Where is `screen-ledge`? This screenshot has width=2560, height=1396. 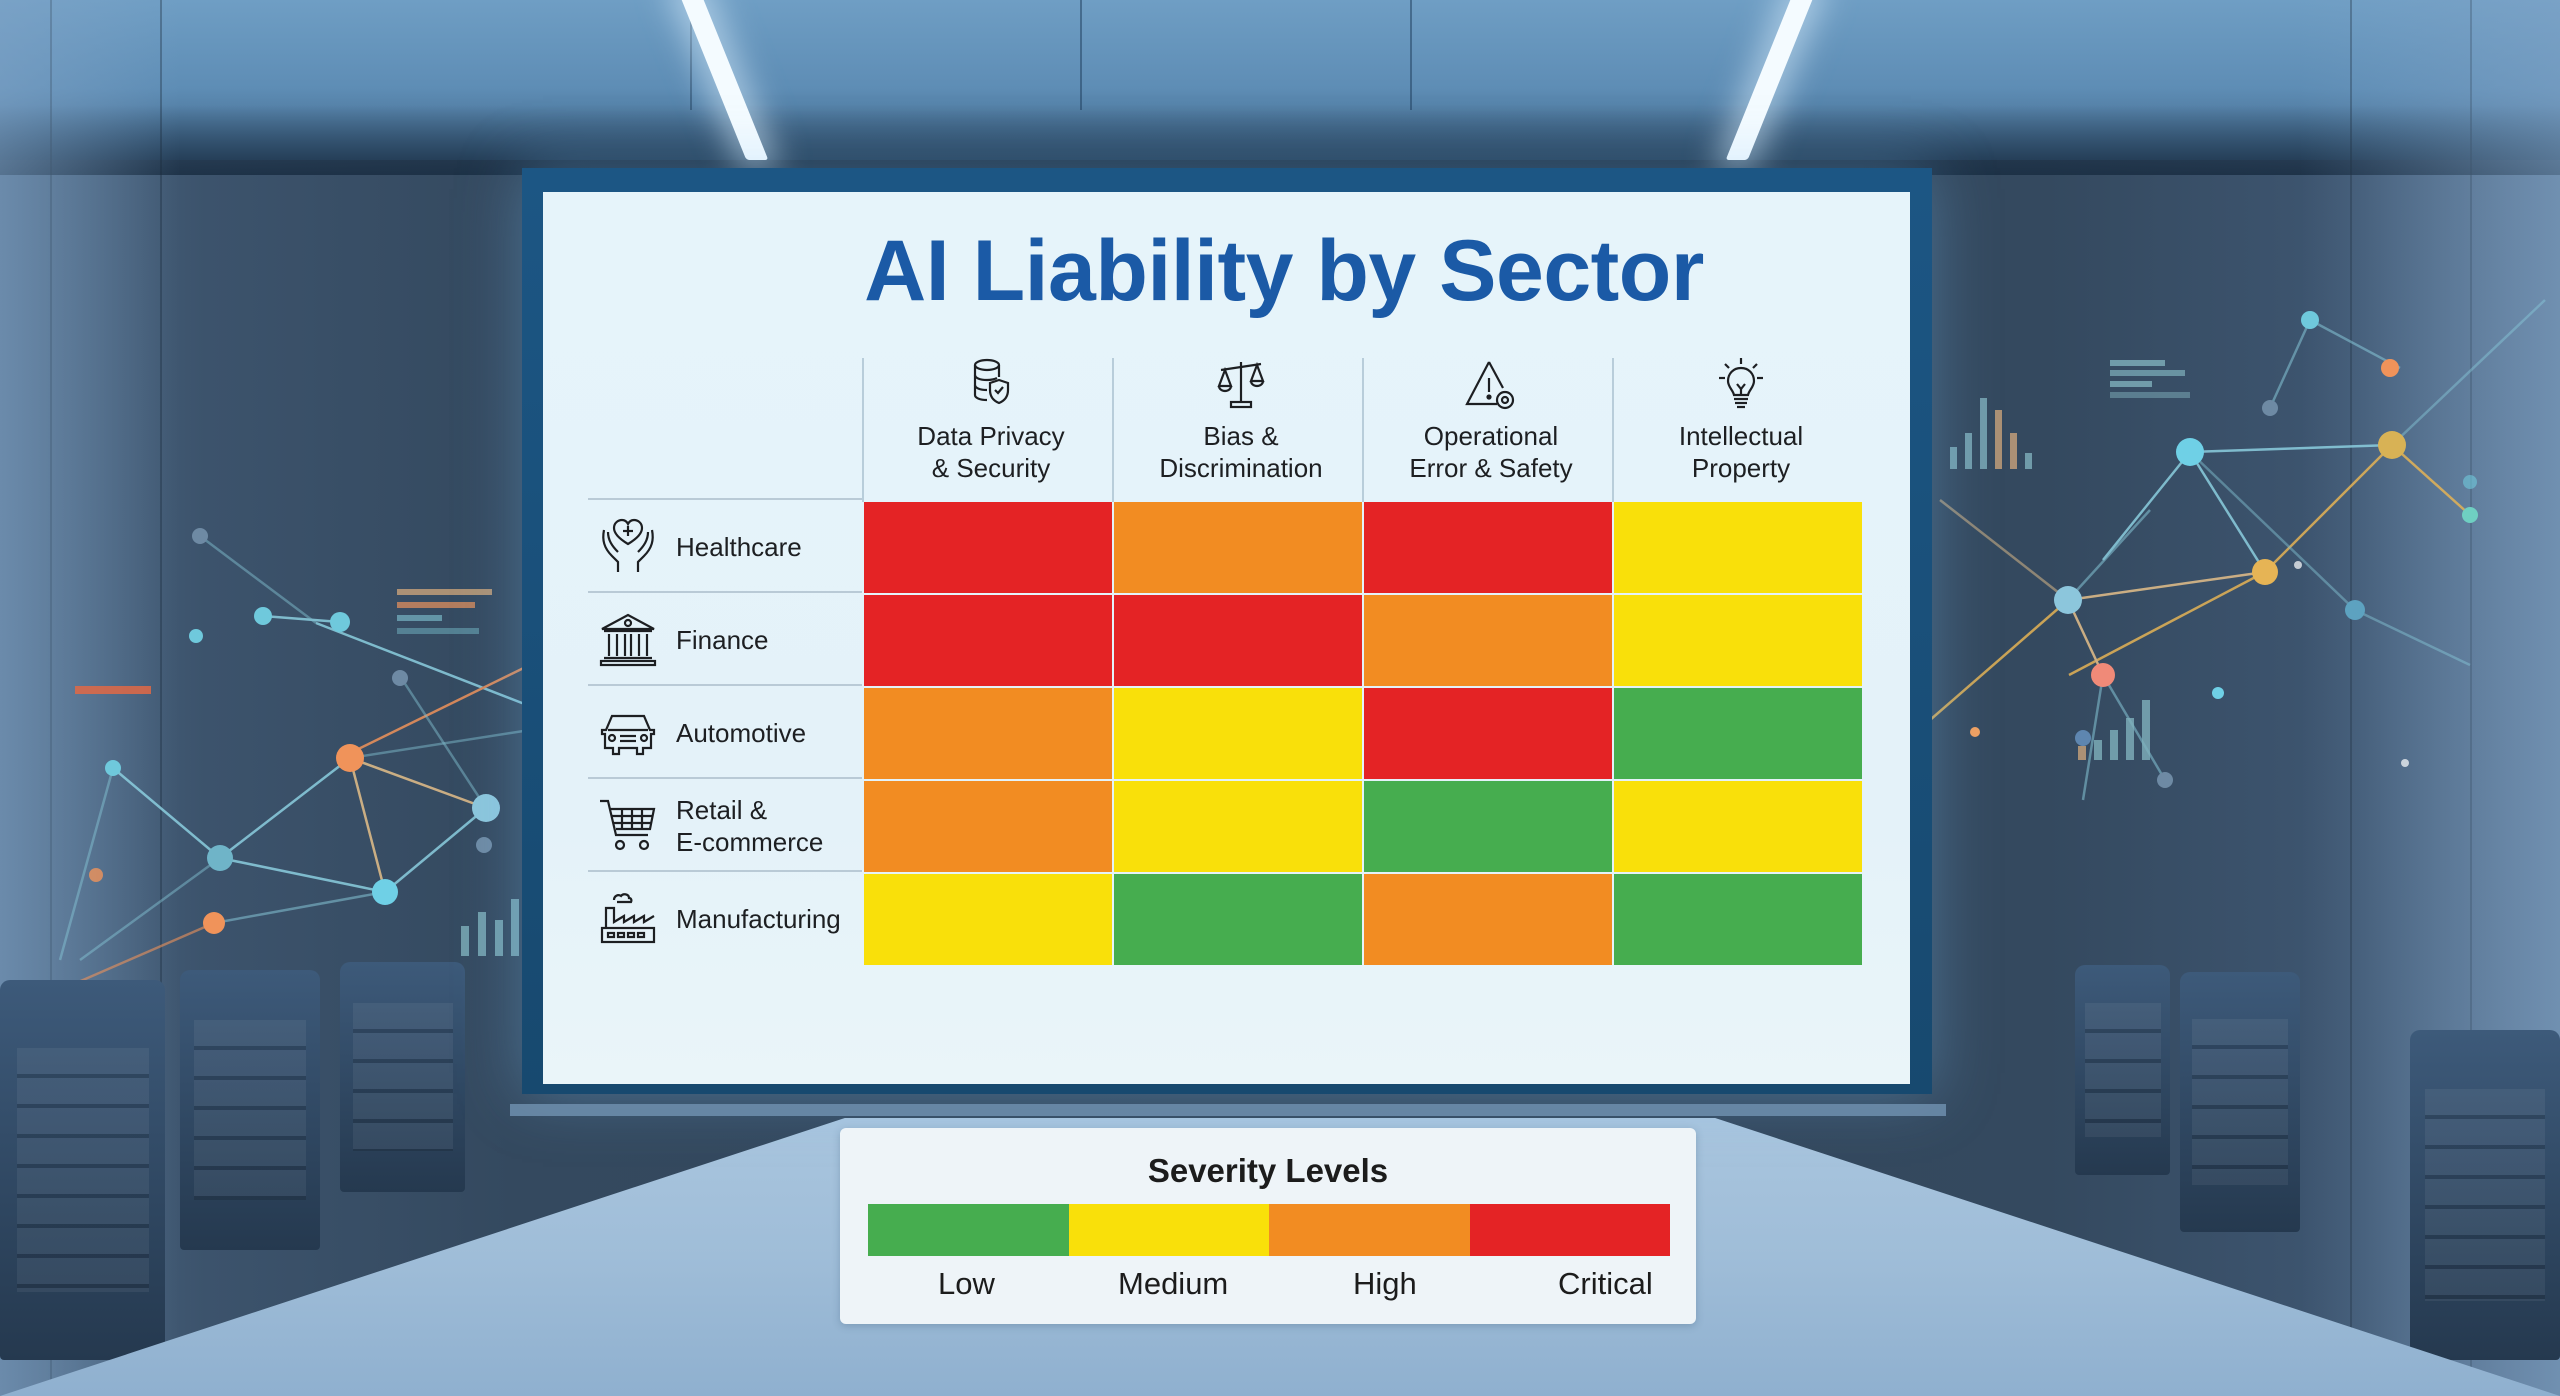
screen-ledge is located at coordinates (1228, 1110).